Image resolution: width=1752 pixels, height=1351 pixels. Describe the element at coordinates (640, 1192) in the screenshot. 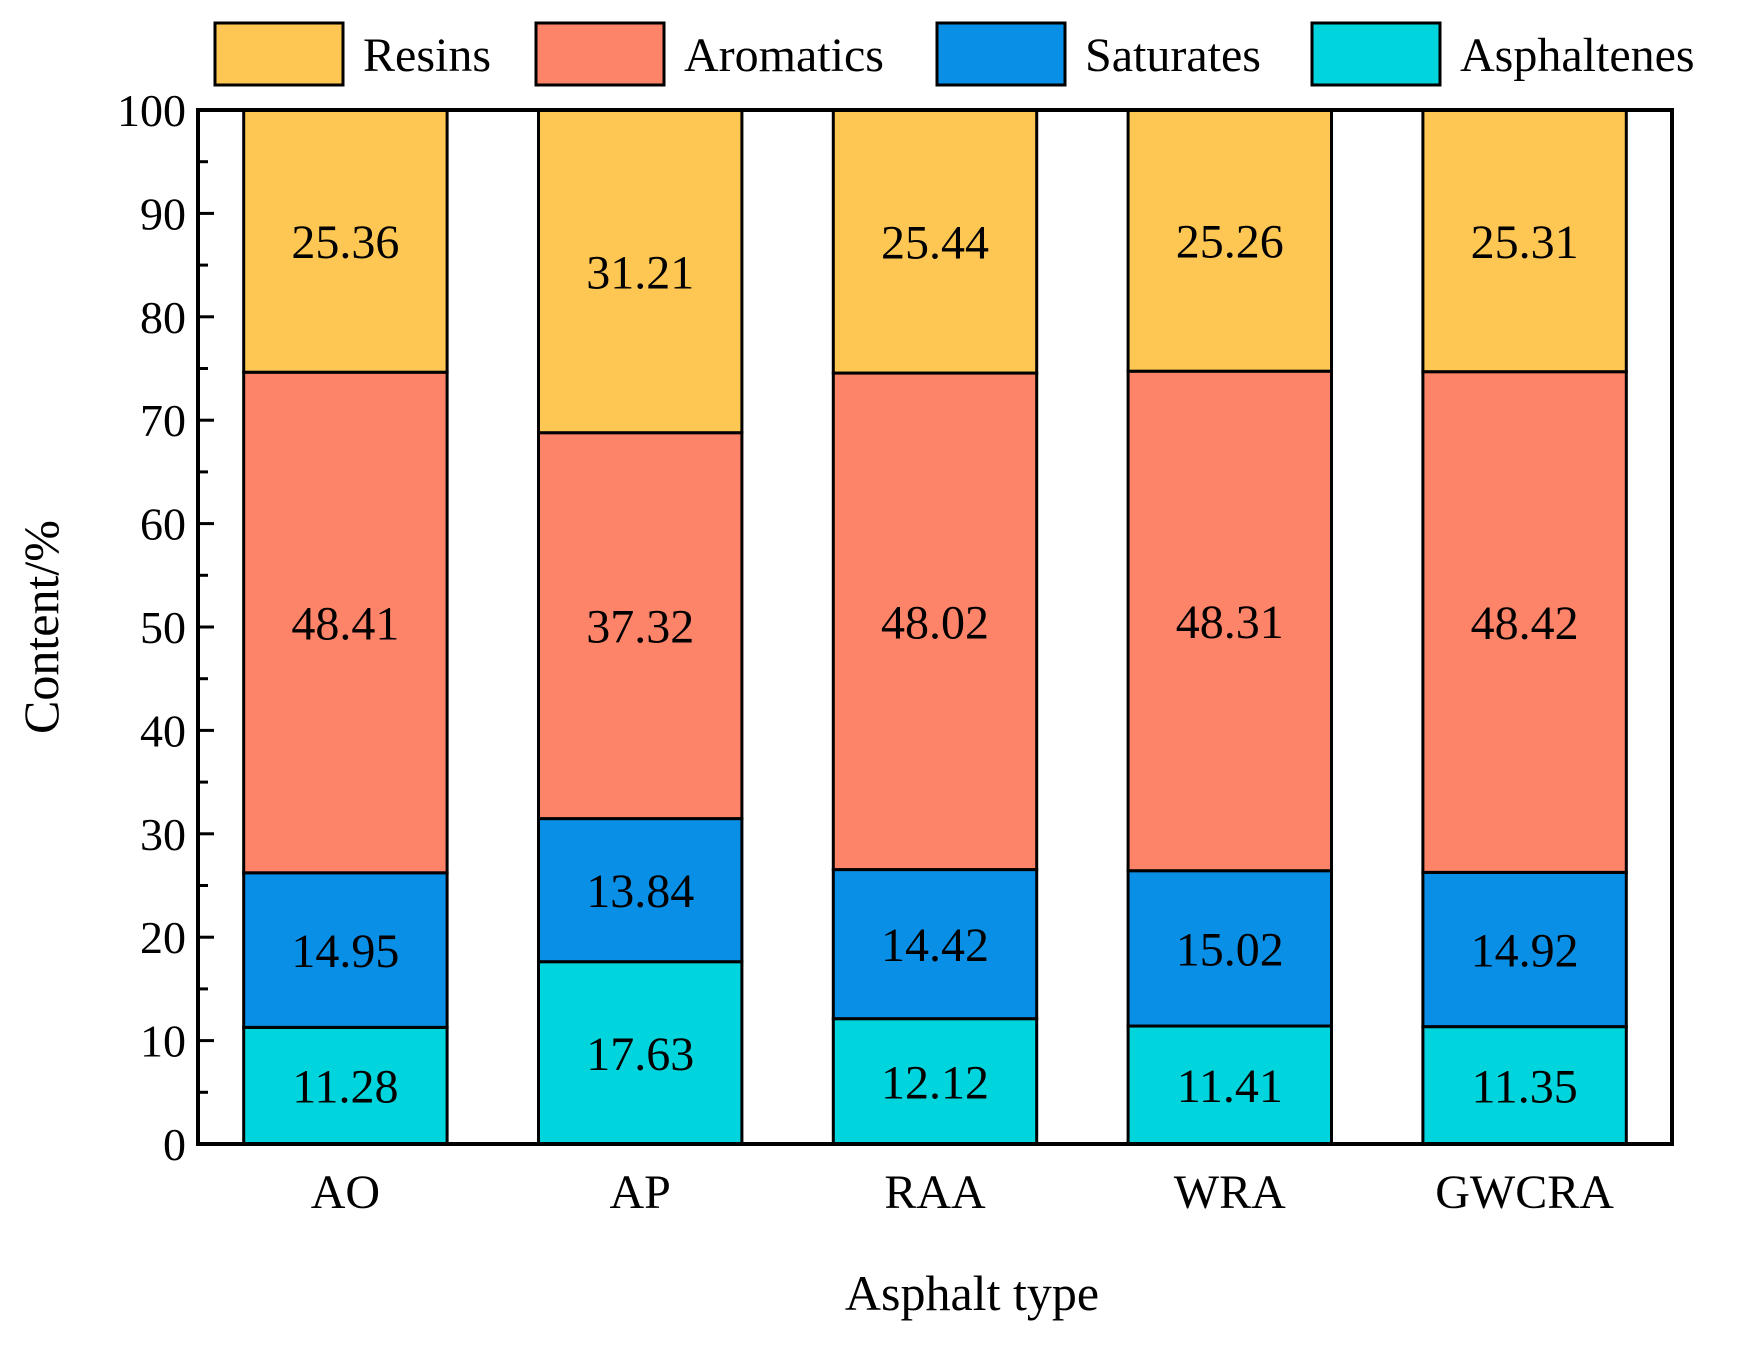

I see `x-tick-label-ap: AP` at that location.